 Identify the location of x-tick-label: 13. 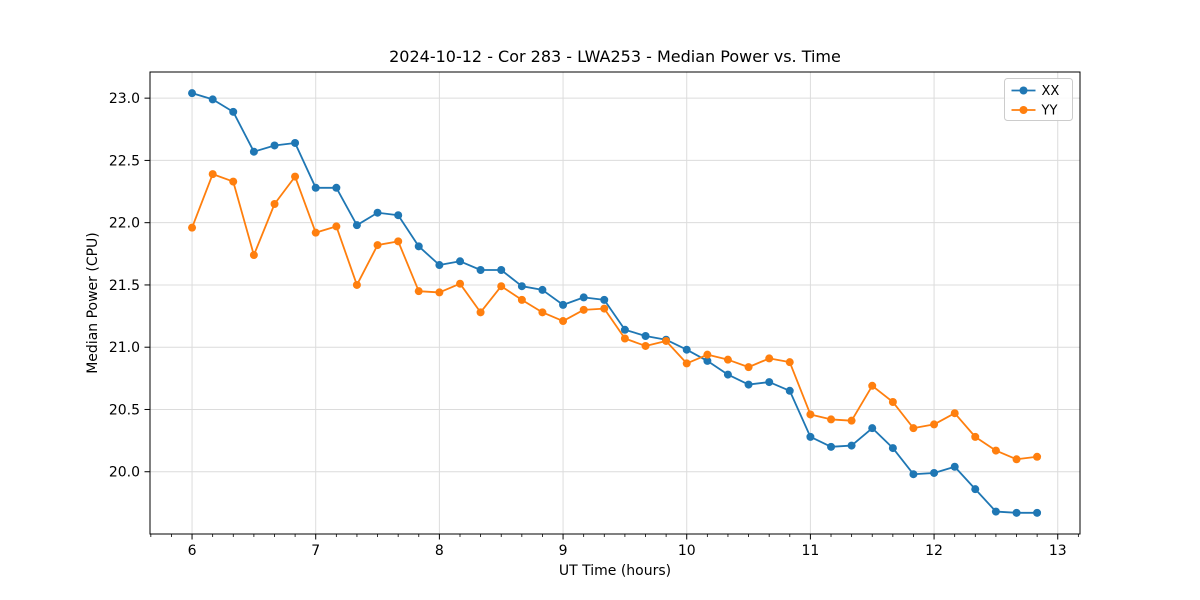
(1058, 551).